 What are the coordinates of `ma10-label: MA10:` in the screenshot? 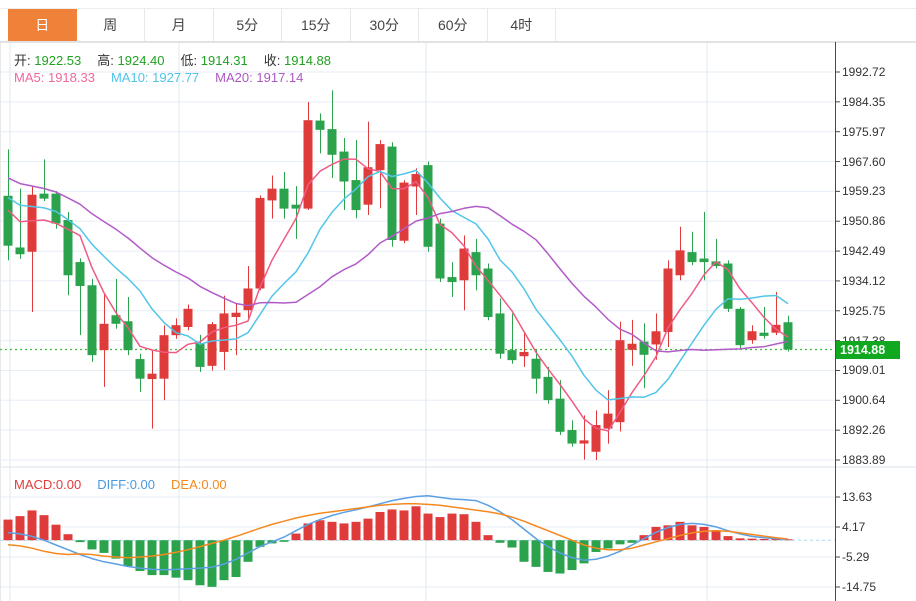 It's located at (129, 77).